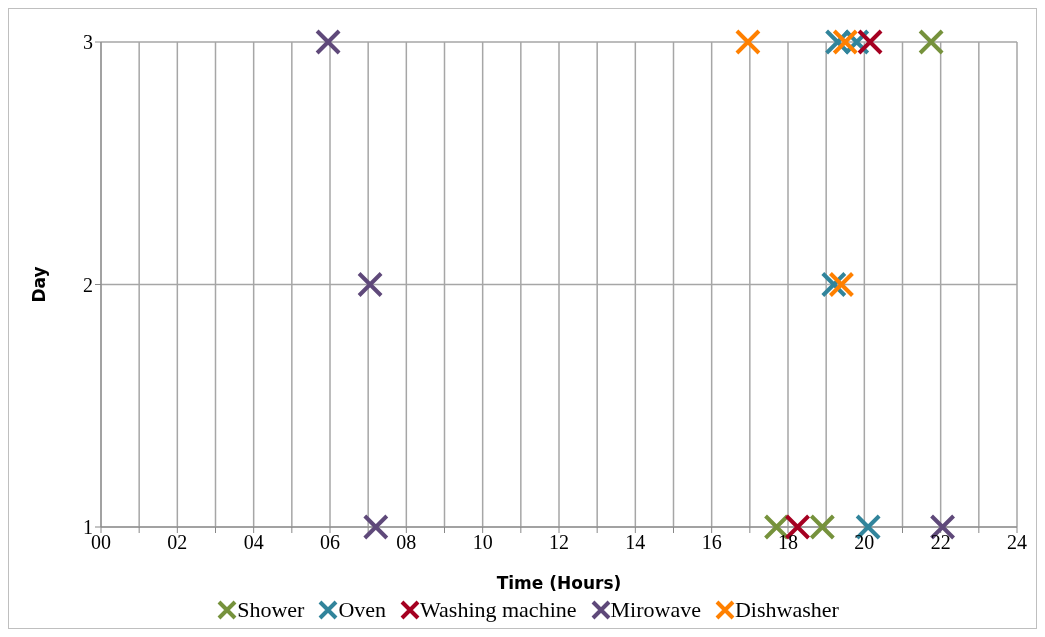 The image size is (1045, 637). I want to click on x-axis-title: Time (Hours), so click(559, 583).